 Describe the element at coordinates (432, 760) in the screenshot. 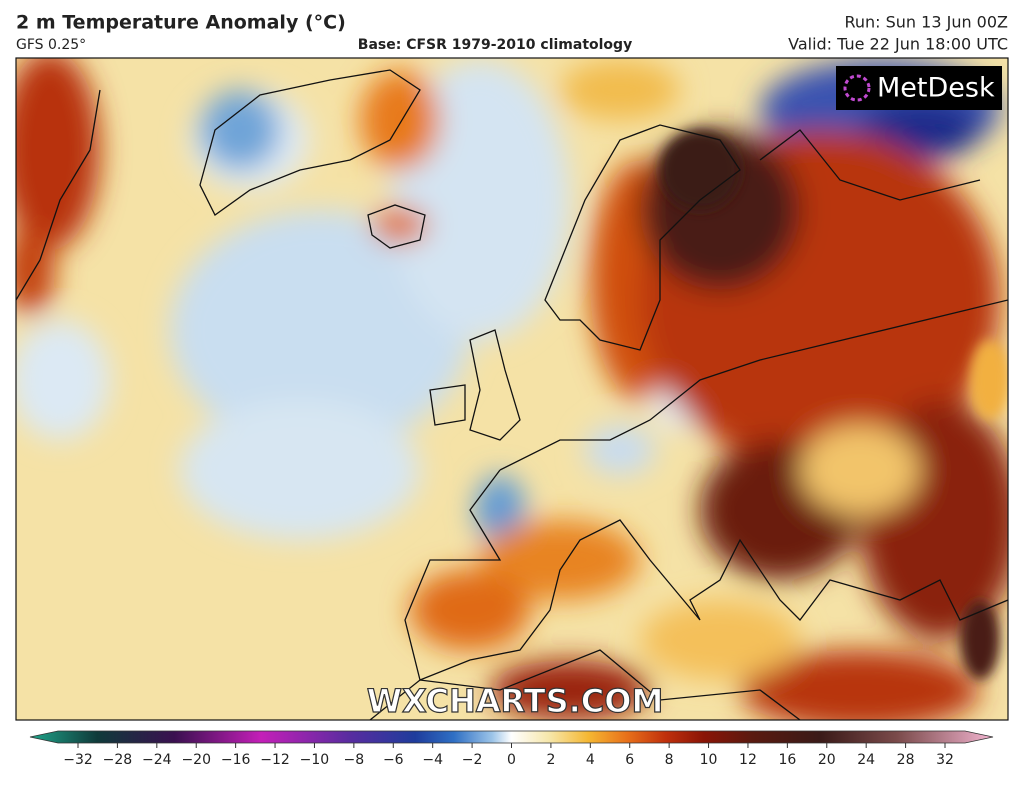

I see `colorbar-tick-label: −4` at that location.